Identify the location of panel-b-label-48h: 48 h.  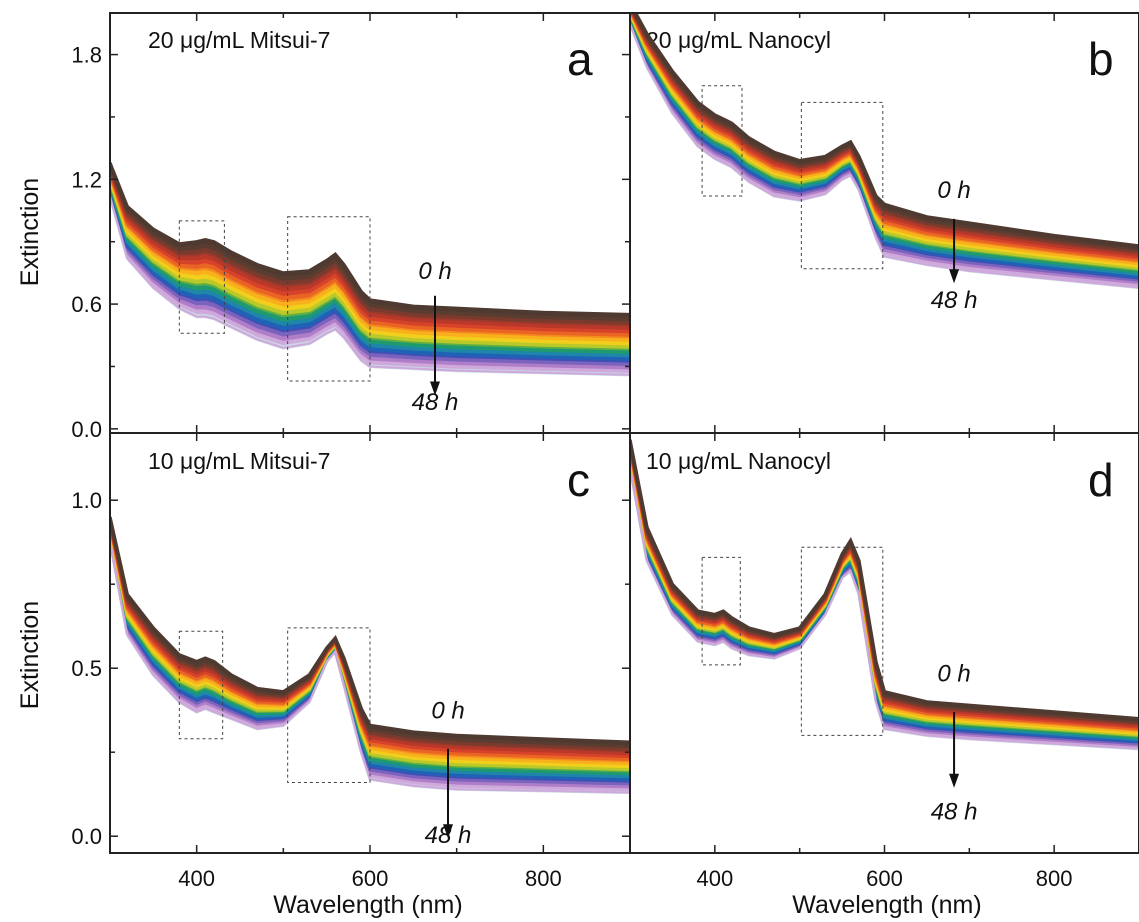
(954, 300).